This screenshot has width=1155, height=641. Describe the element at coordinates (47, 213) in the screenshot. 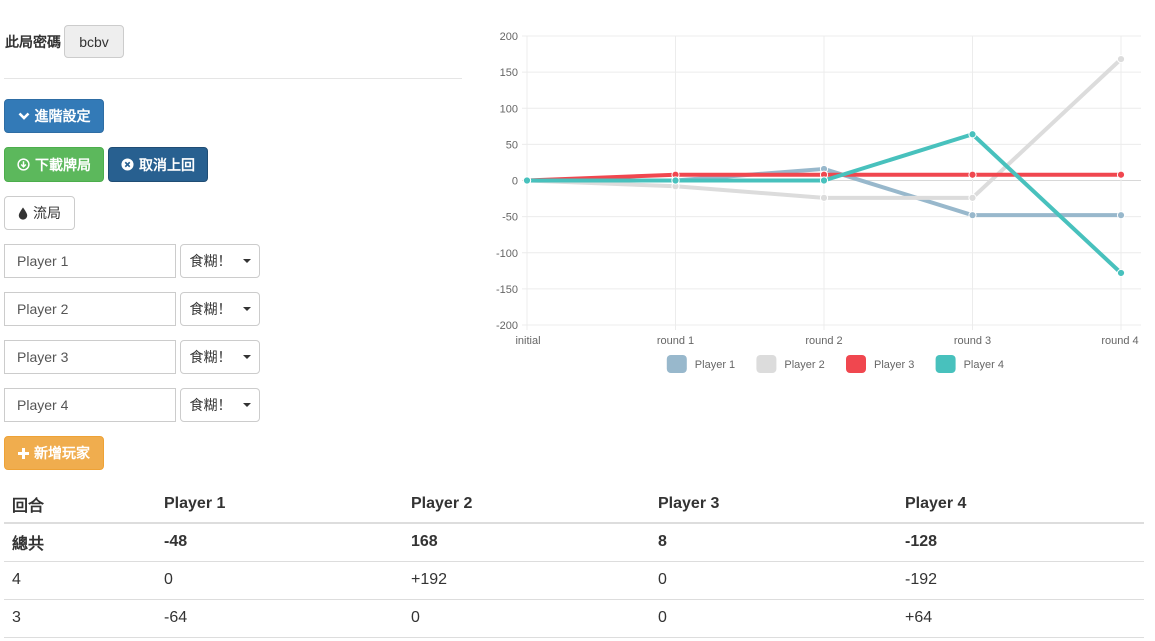

I see `draw-game-label: 流局` at that location.